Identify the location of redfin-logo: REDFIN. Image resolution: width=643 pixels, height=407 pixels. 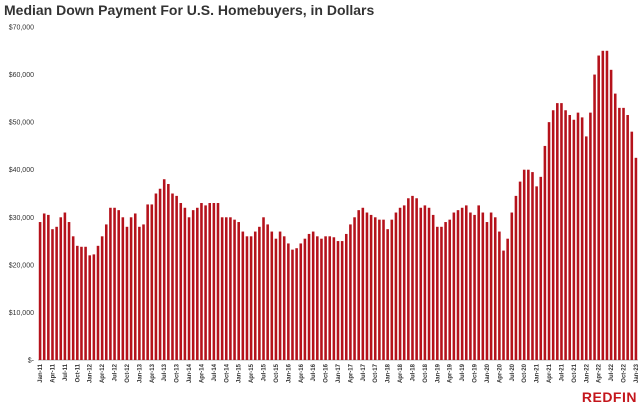
(609, 397).